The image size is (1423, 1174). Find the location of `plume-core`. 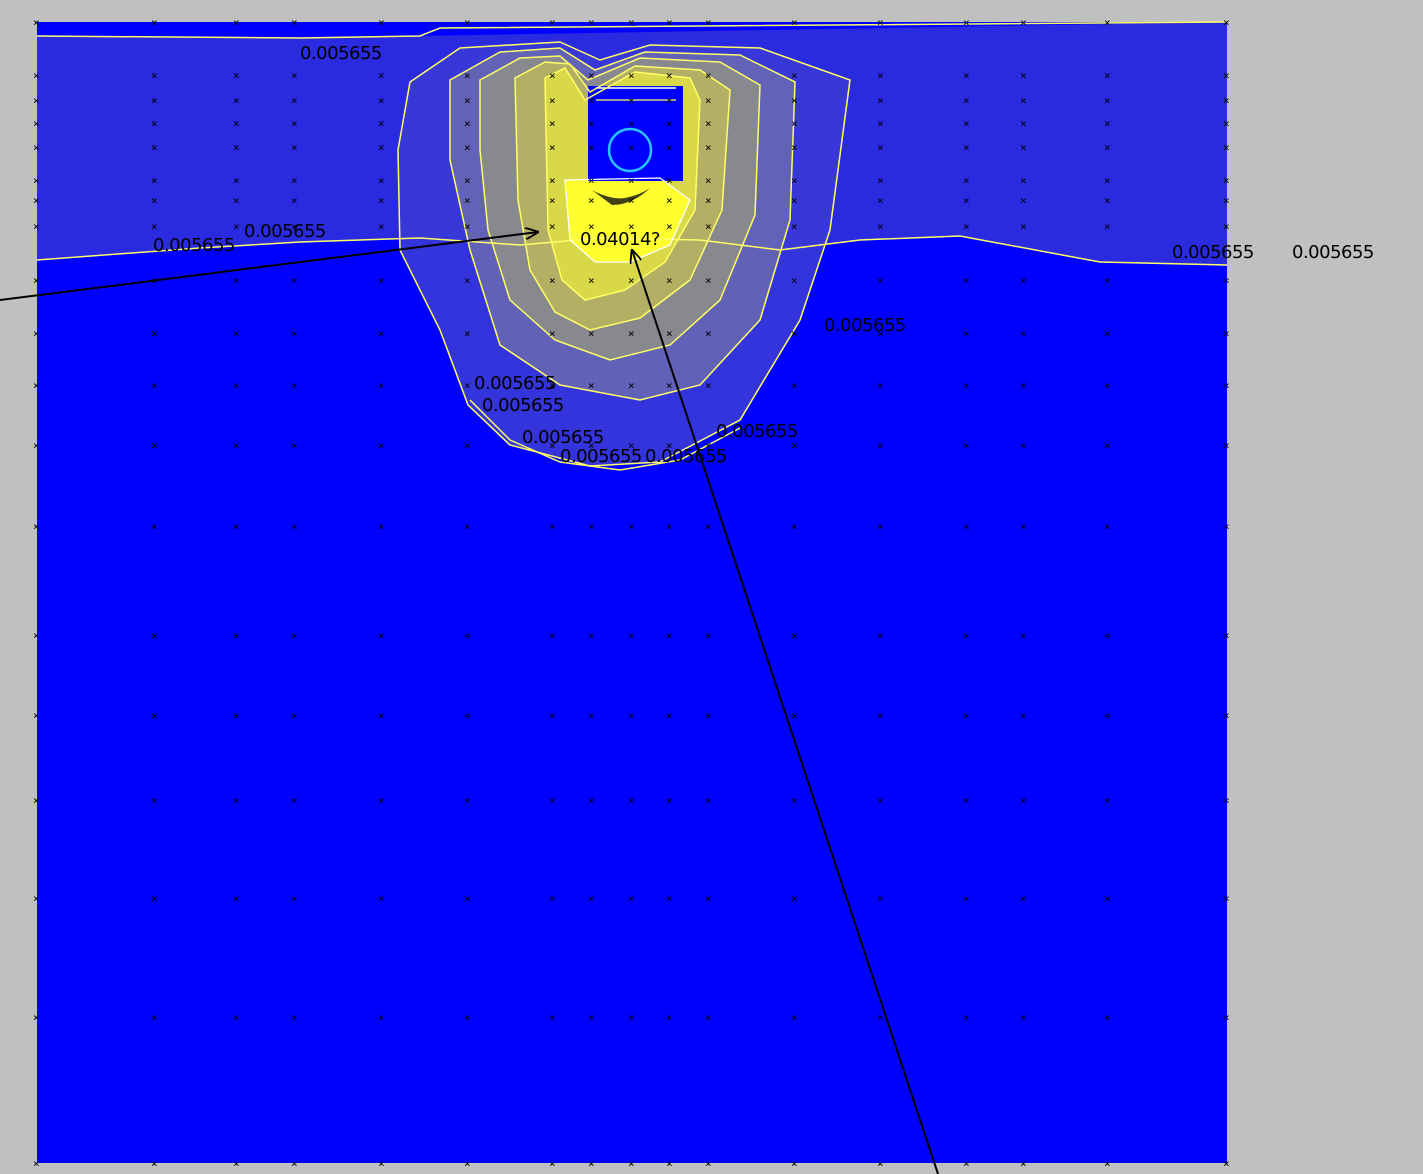

plume-core is located at coordinates (627, 220).